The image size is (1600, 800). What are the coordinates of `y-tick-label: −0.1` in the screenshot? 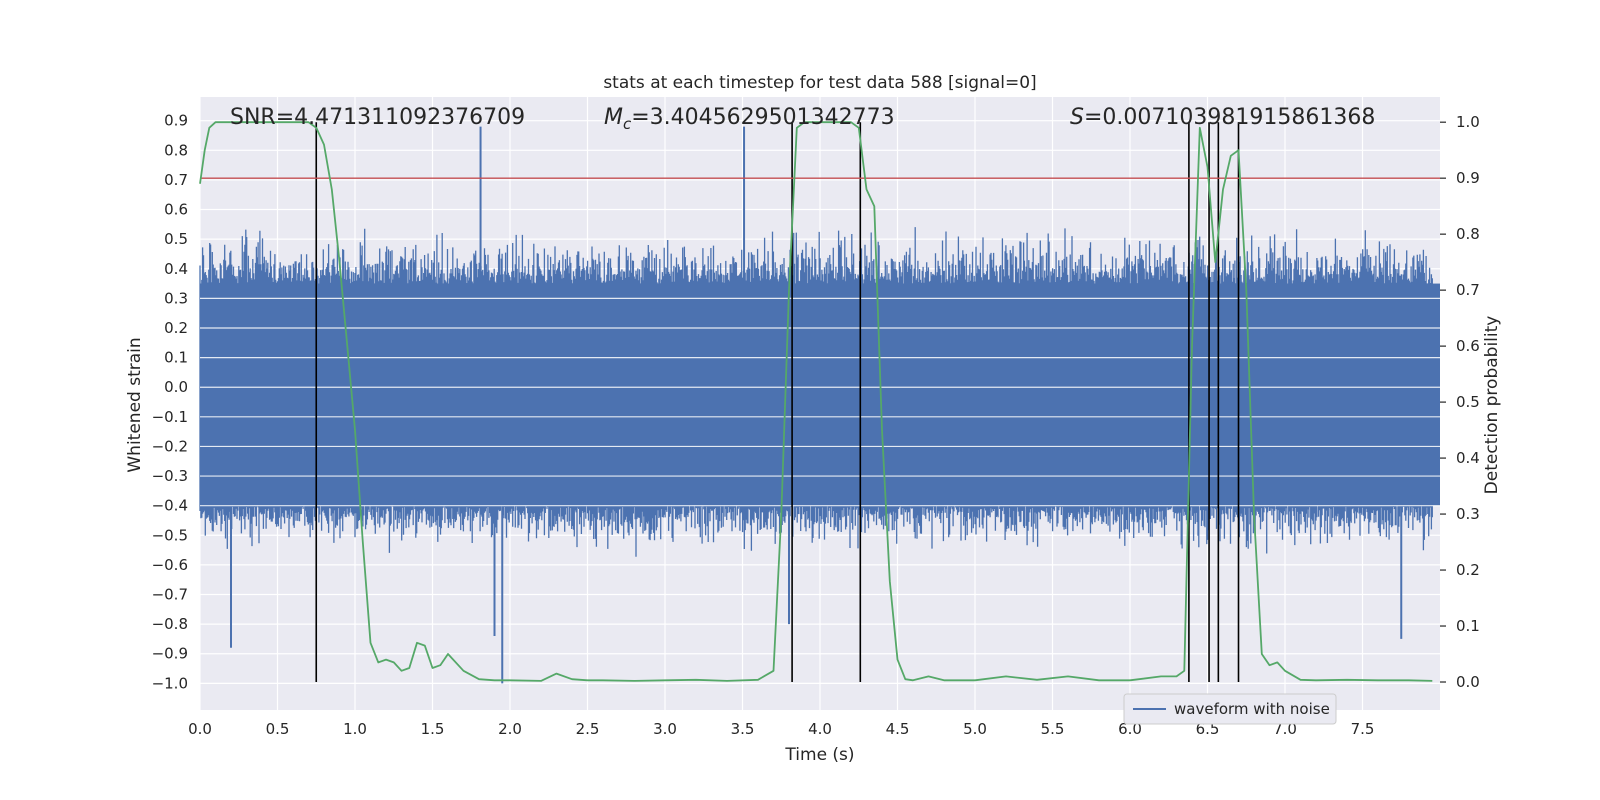 It's located at (170, 417).